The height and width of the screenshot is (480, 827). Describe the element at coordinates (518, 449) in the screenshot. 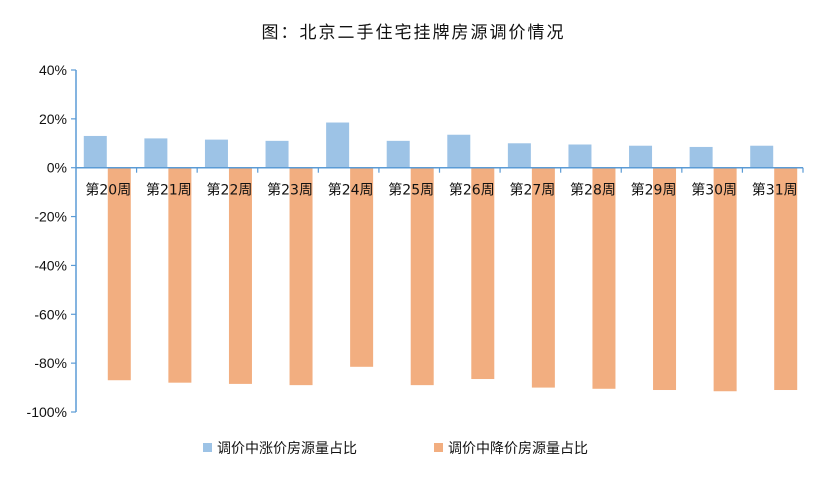

I see `legend-label: 调价中降价房源量占比` at that location.